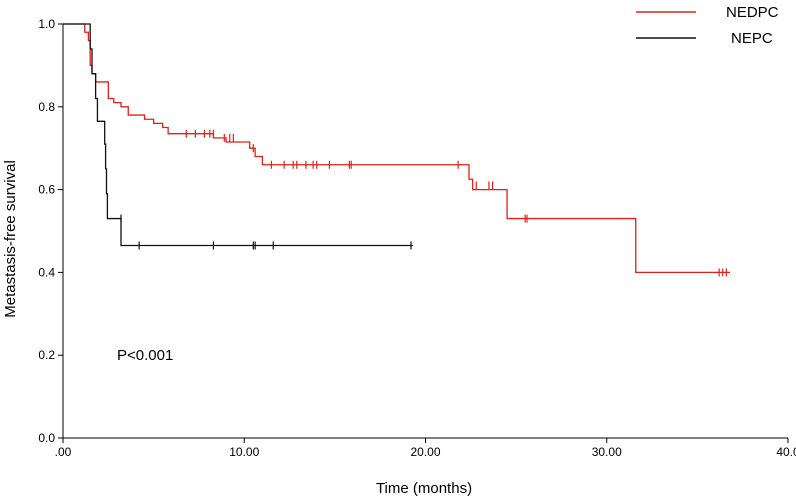 This screenshot has width=796, height=498. I want to click on legend-label-nedpc: NEDPC, so click(752, 12).